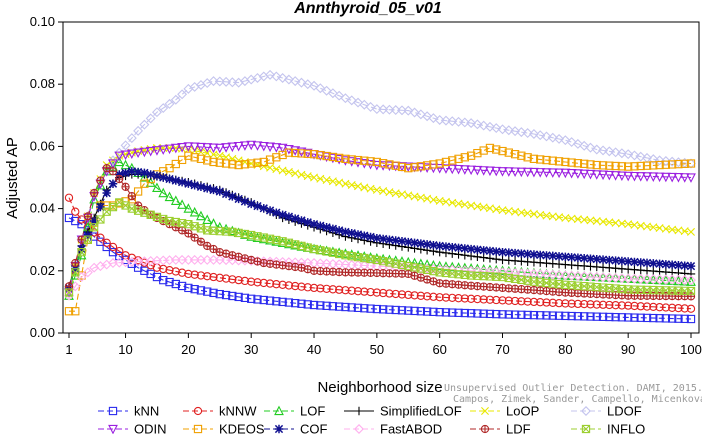 This screenshot has height=434, width=702. Describe the element at coordinates (100, 219) in the screenshot. I see `series-point-inflo` at that location.